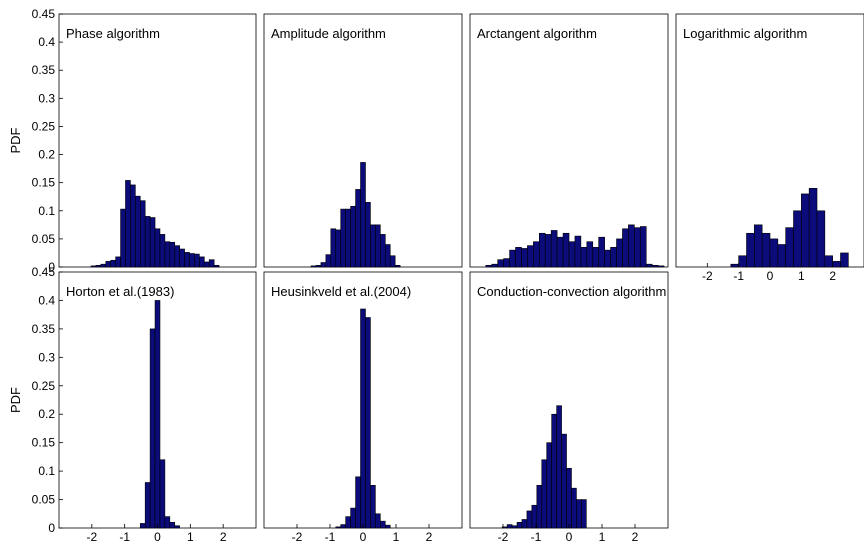  I want to click on y-tick-label: 0.15, so click(44, 443).